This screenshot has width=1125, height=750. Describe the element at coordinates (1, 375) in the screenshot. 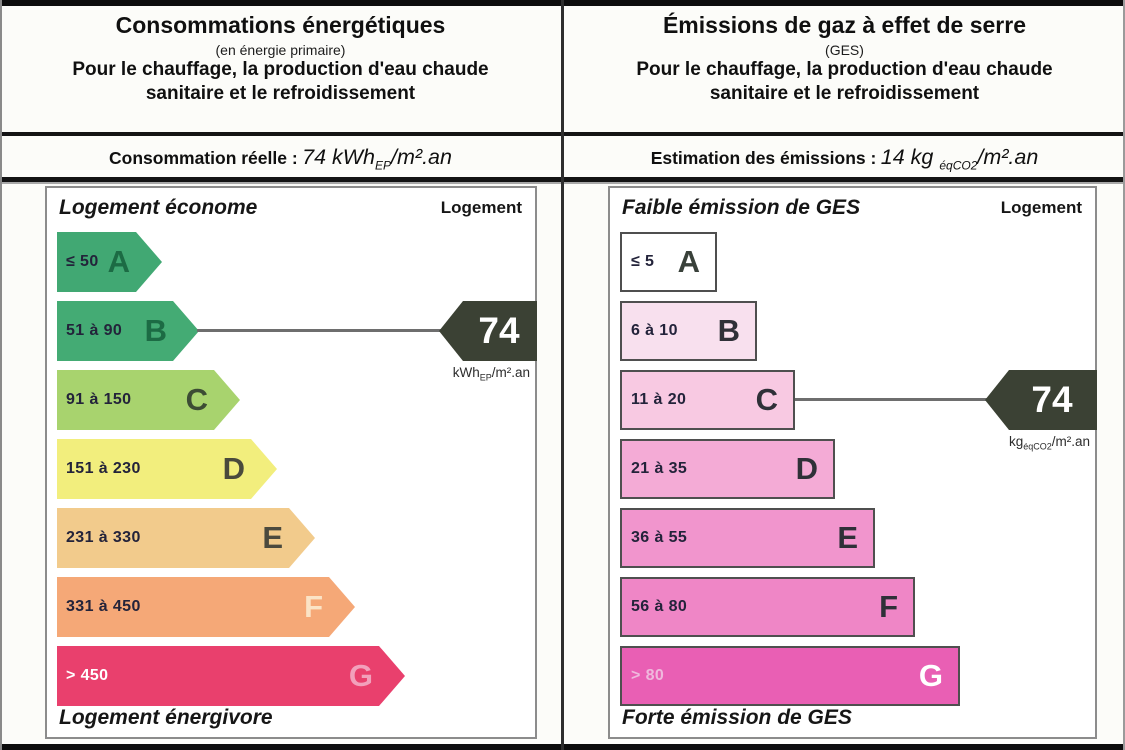

I see `left-border` at that location.